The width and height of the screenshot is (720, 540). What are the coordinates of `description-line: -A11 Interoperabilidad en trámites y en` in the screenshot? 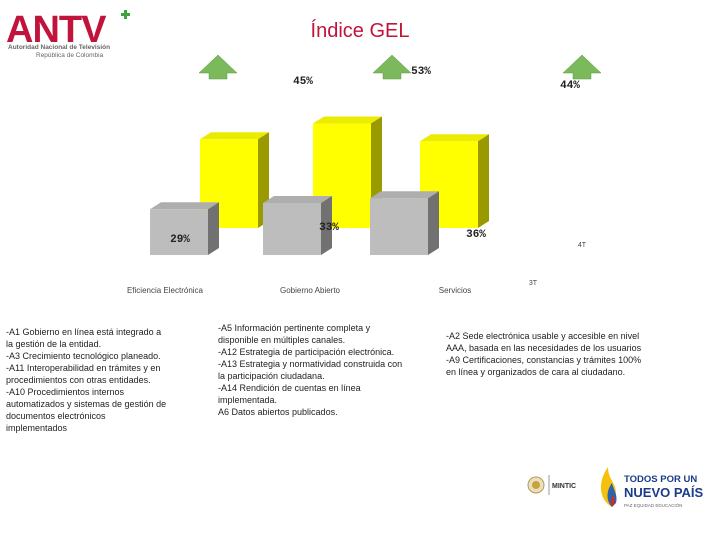 It's located at (83, 368).